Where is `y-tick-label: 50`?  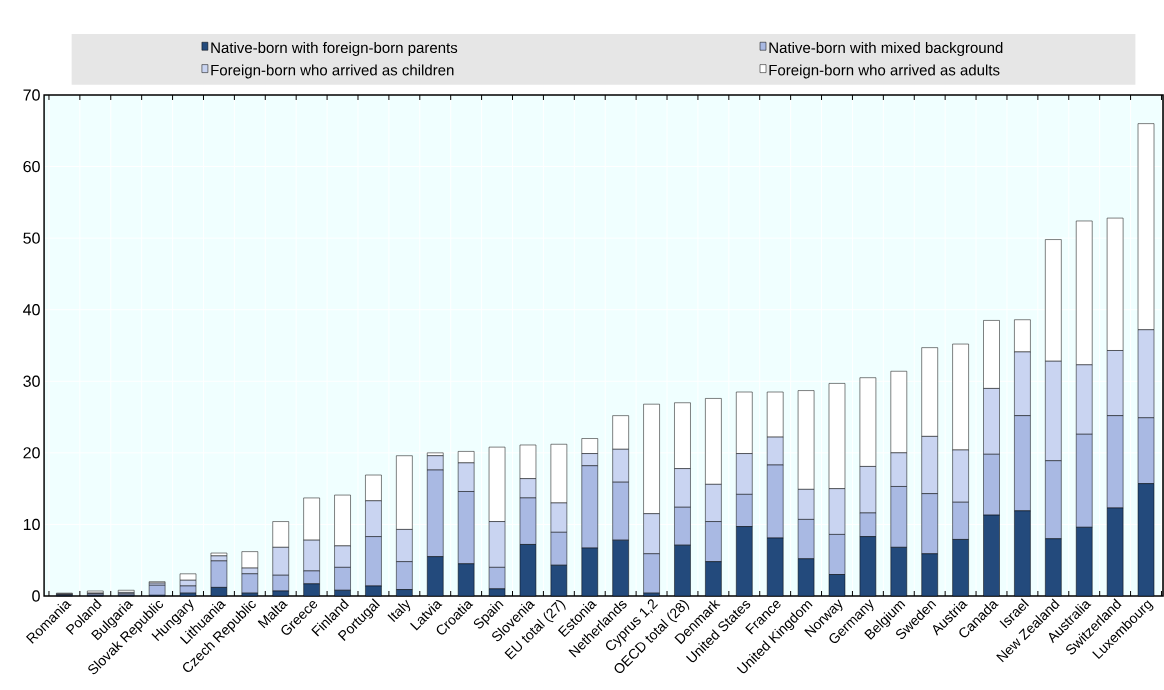
y-tick-label: 50 is located at coordinates (31, 238).